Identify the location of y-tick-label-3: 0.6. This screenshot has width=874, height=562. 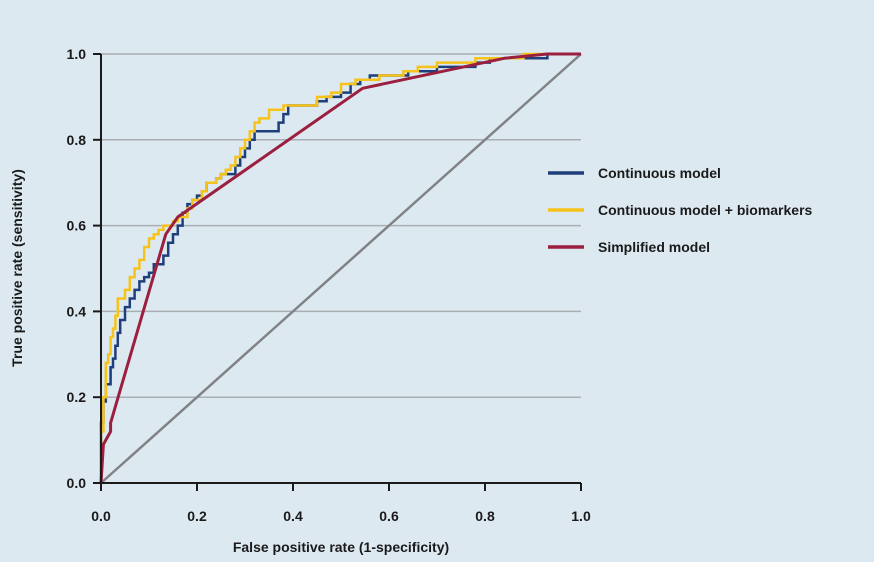
(77, 226).